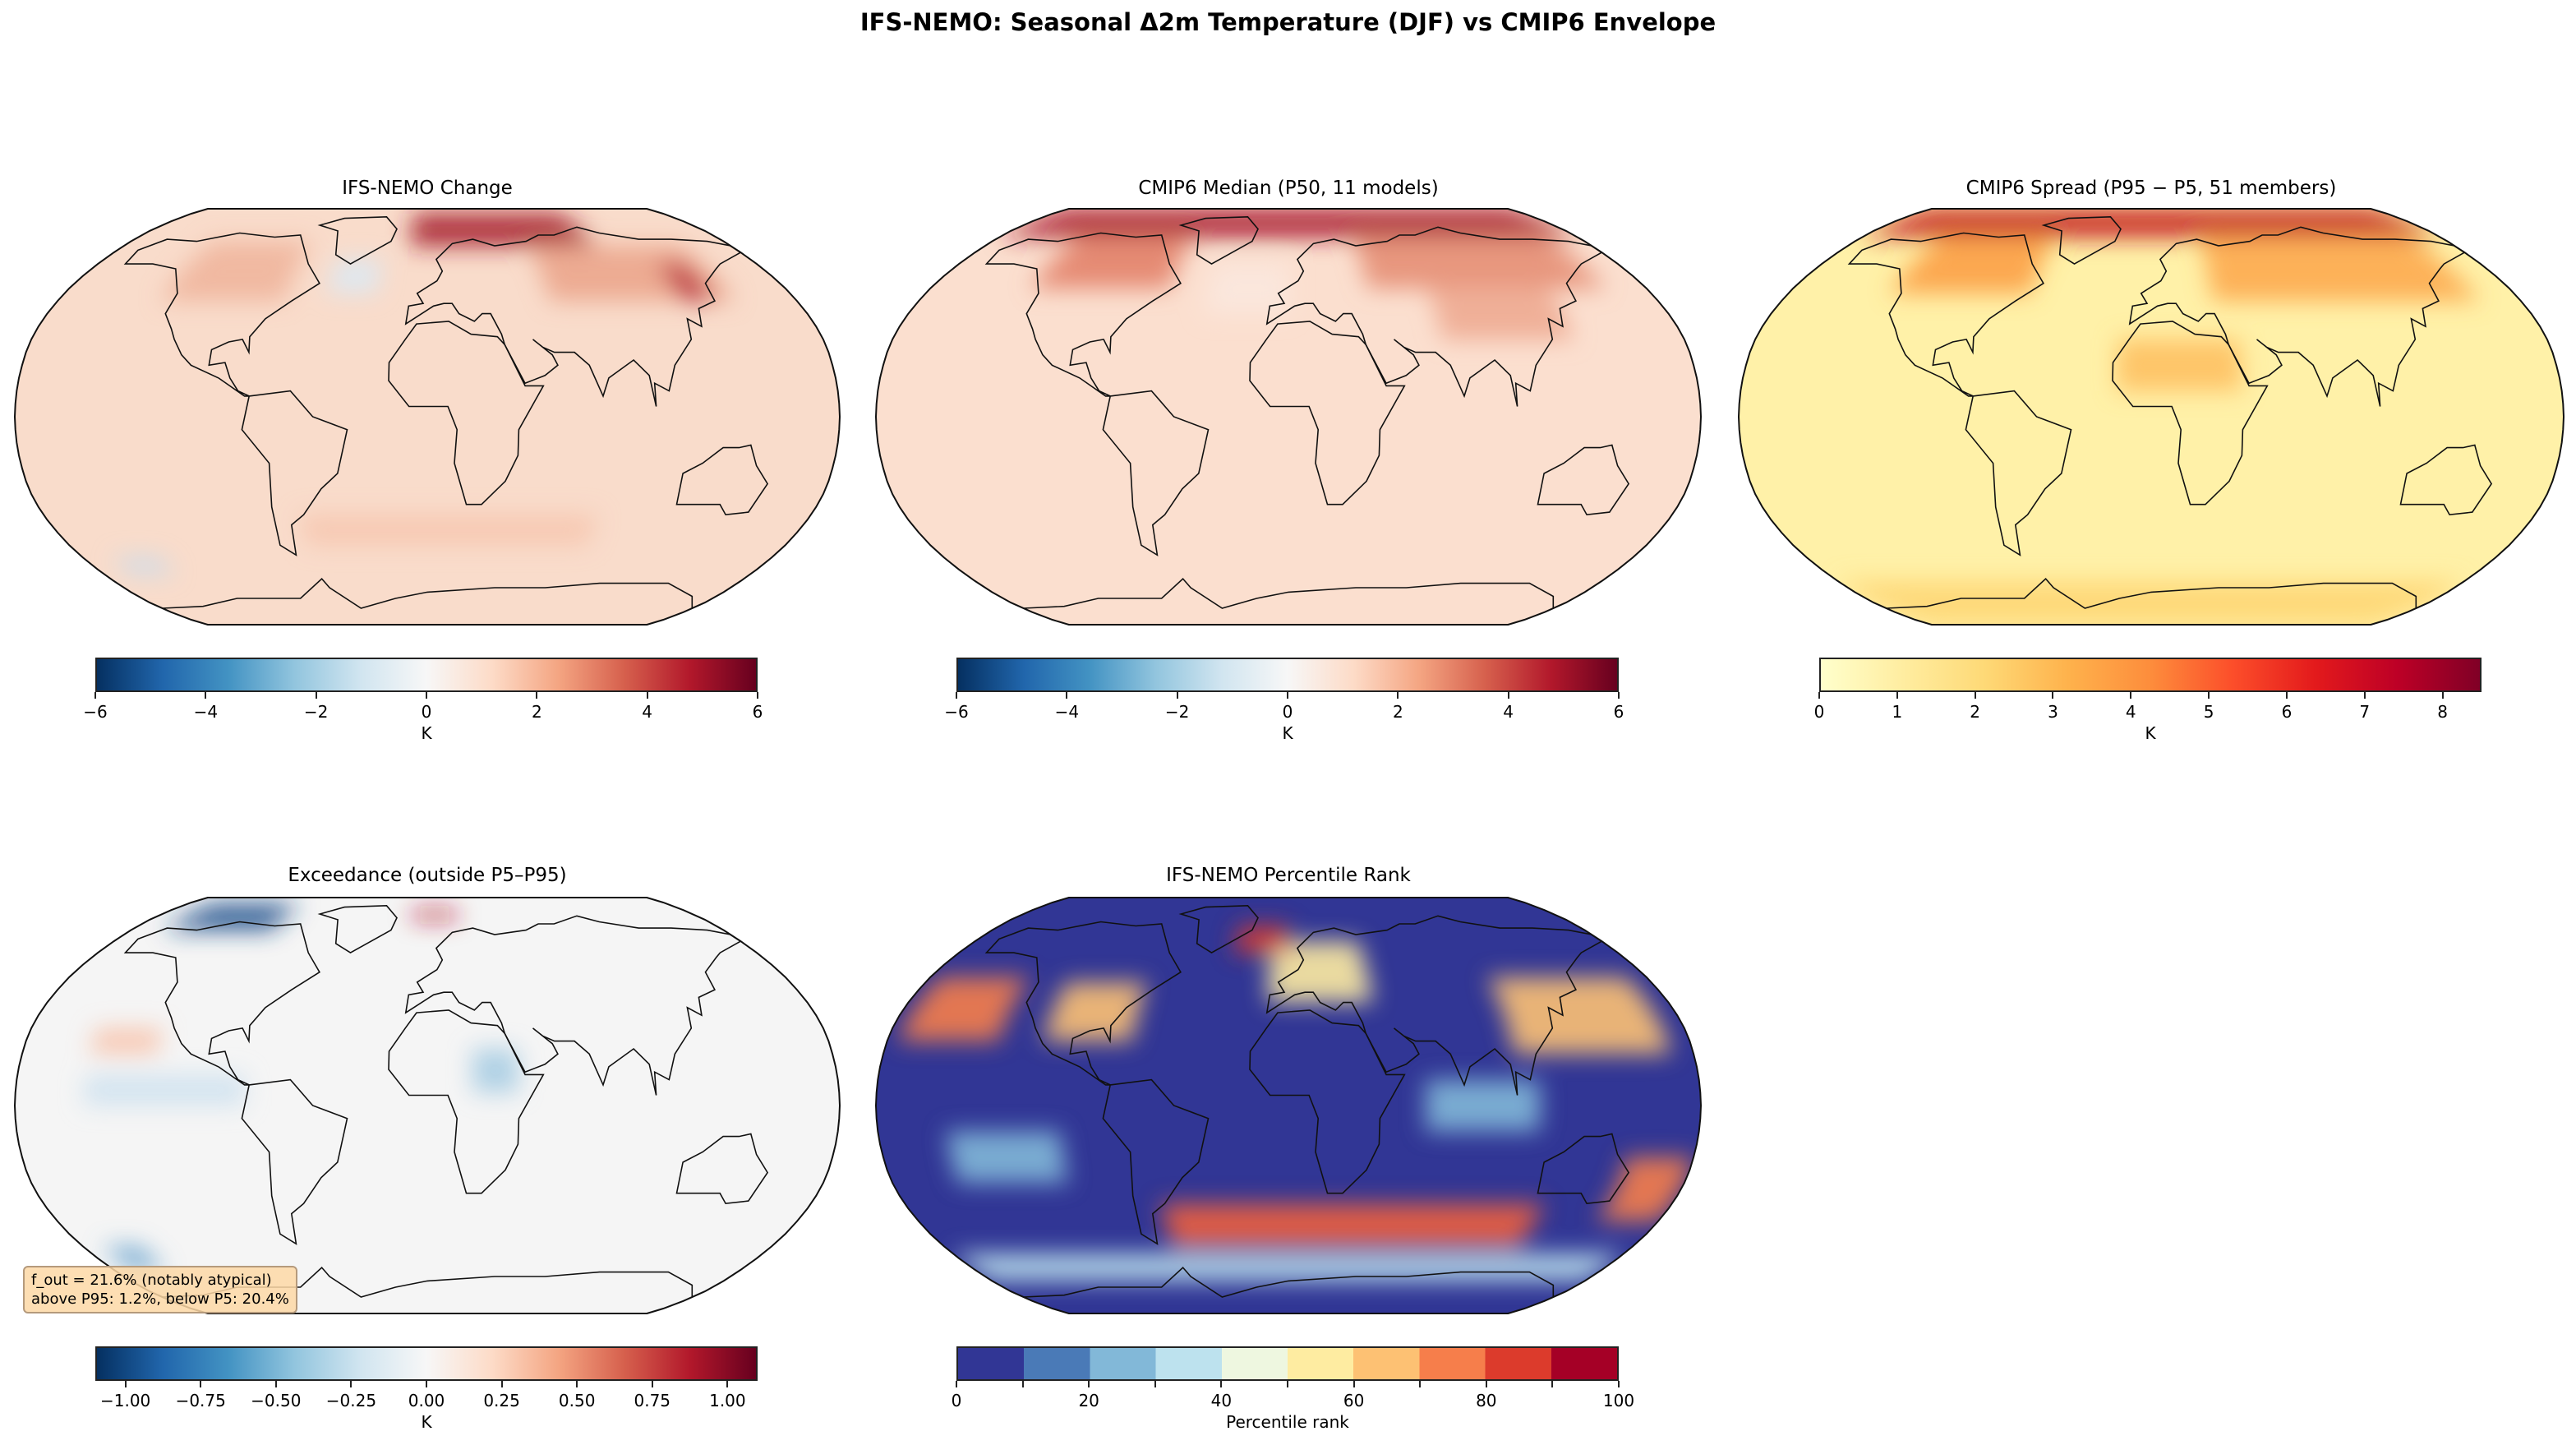 This screenshot has width=2576, height=1445. What do you see at coordinates (1088, 1400) in the screenshot?
I see `colorbar-tick-label: 20` at bounding box center [1088, 1400].